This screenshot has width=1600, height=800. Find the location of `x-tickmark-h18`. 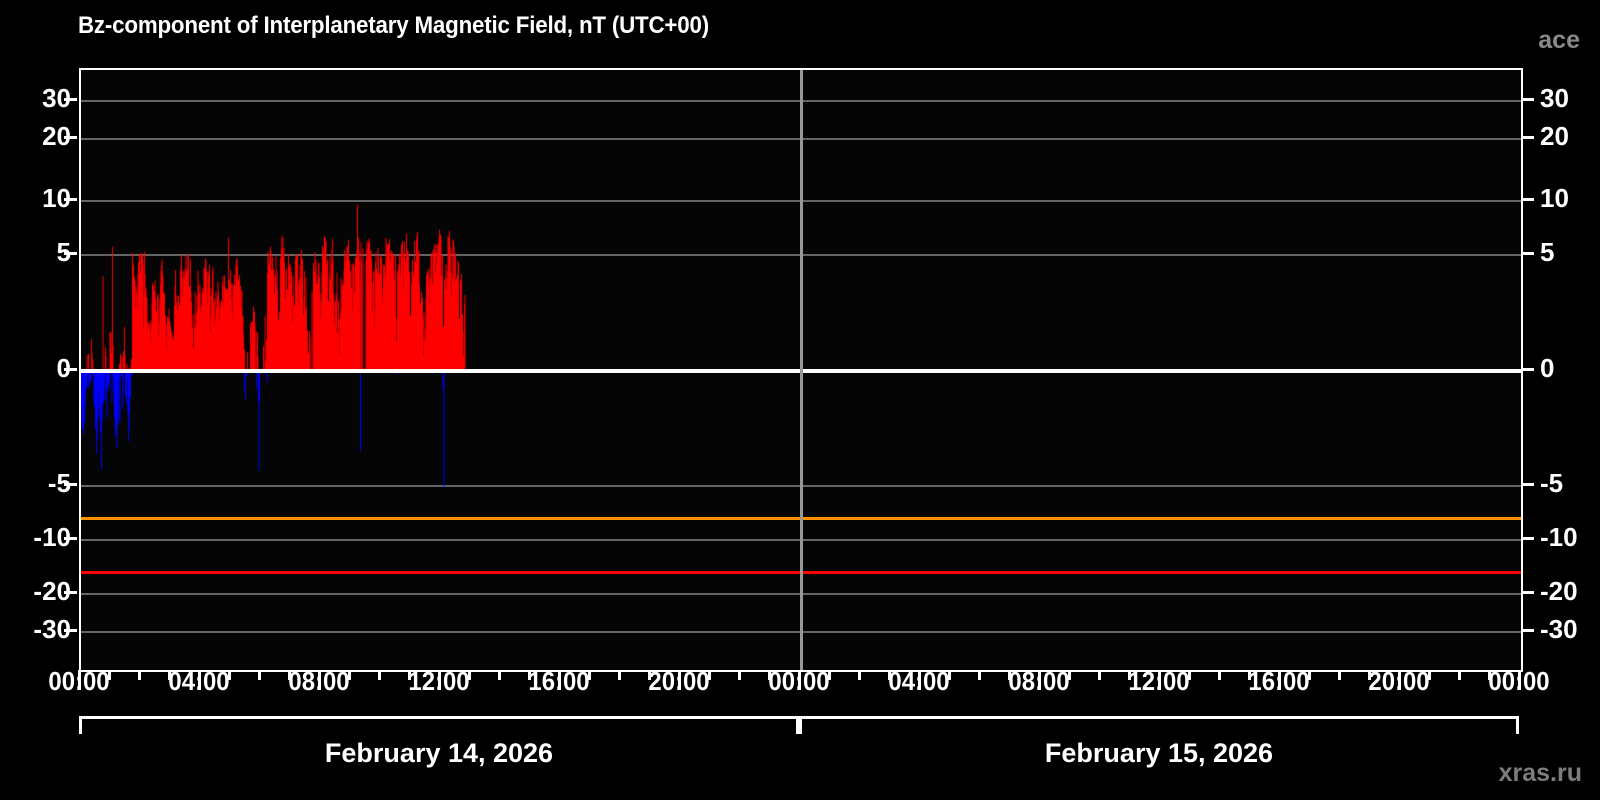

x-tickmark-h18 is located at coordinates (619, 675).